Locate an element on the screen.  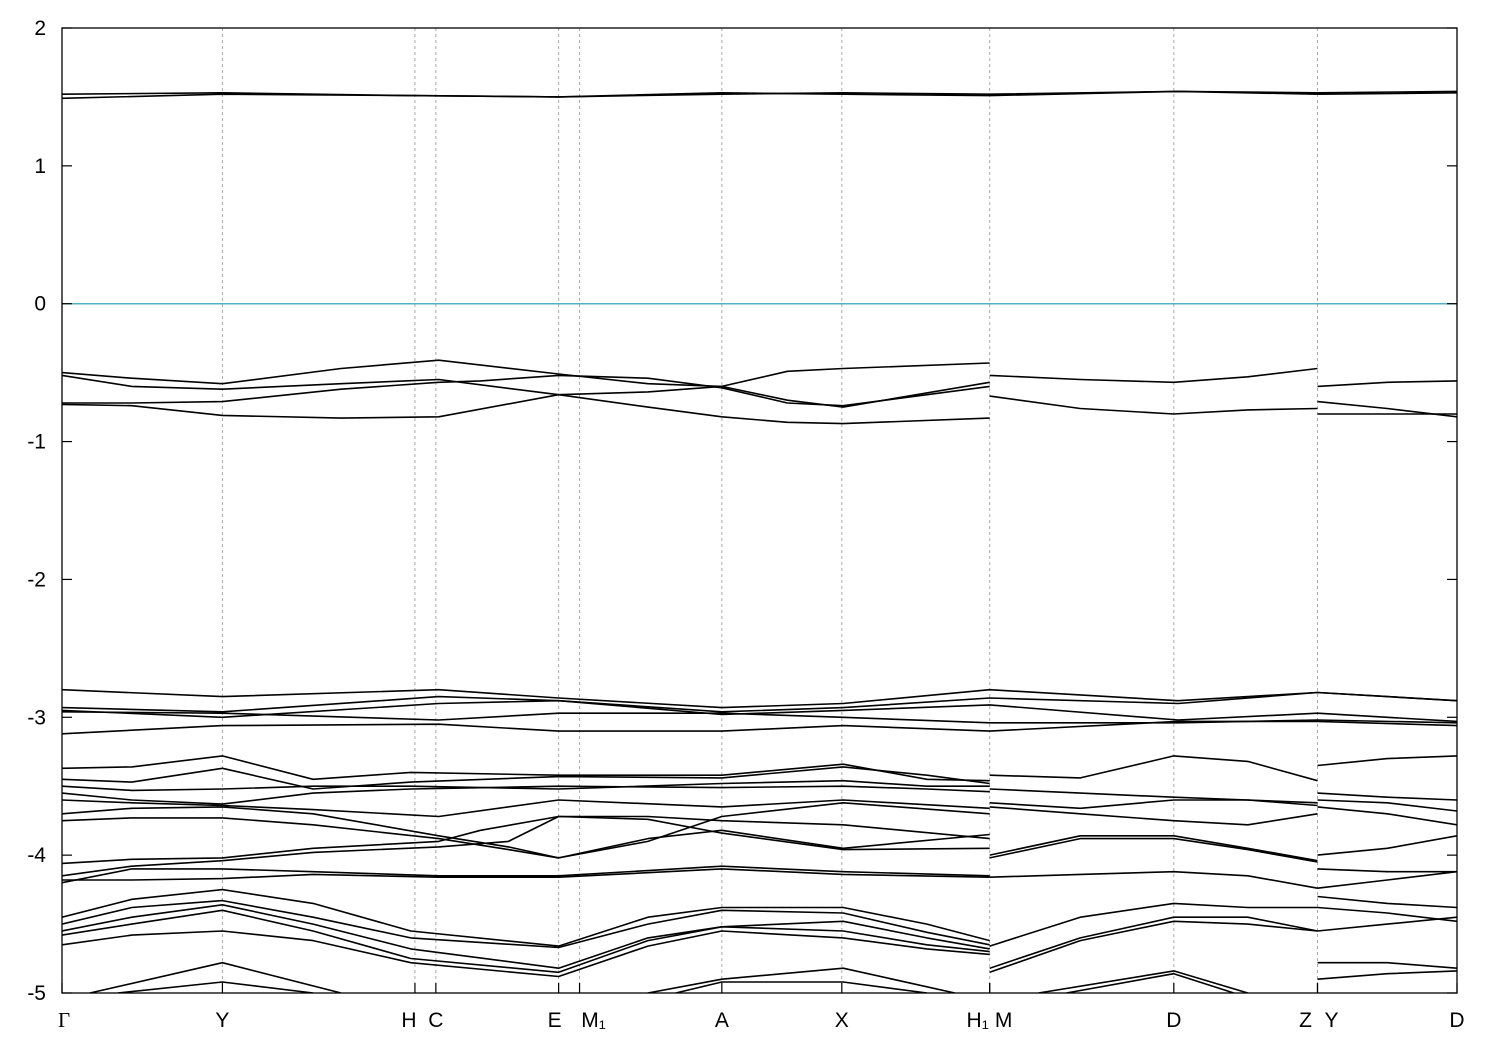
kpoint-label: M is located at coordinates (1004, 1020).